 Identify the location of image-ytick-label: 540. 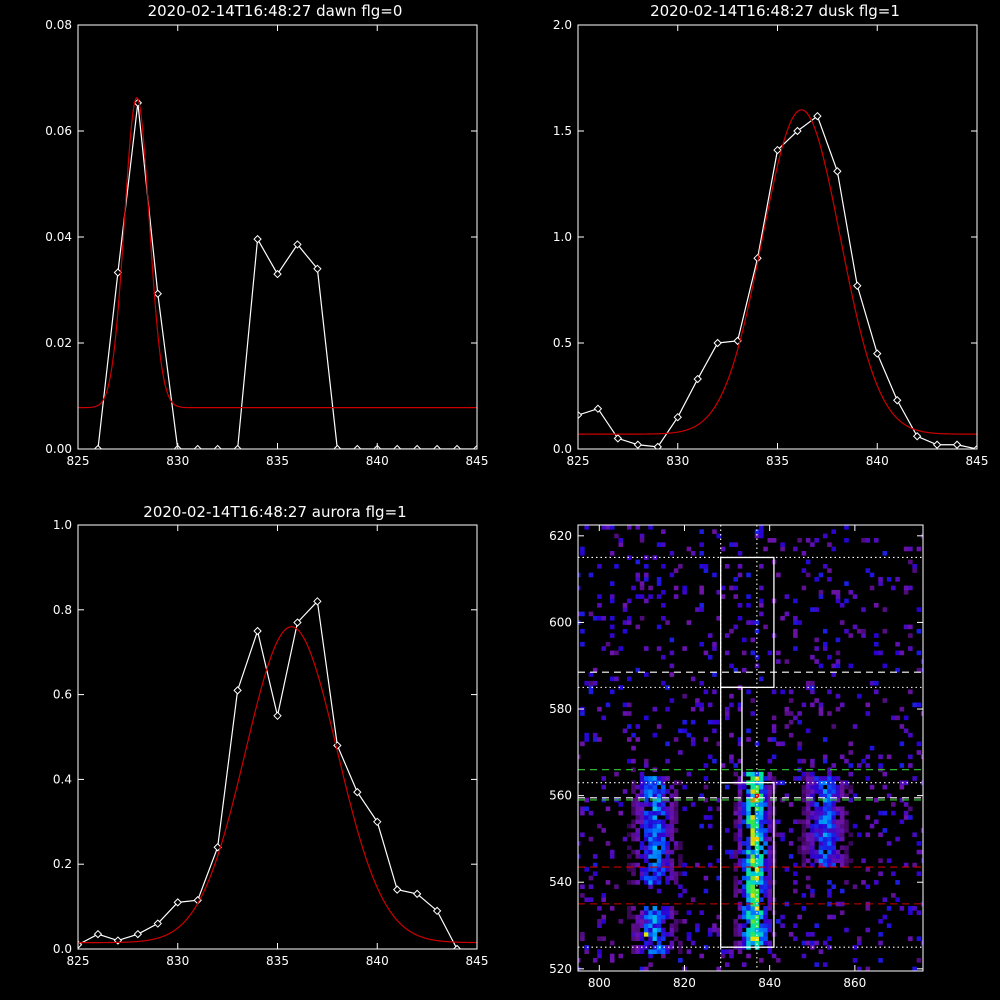
(560, 882).